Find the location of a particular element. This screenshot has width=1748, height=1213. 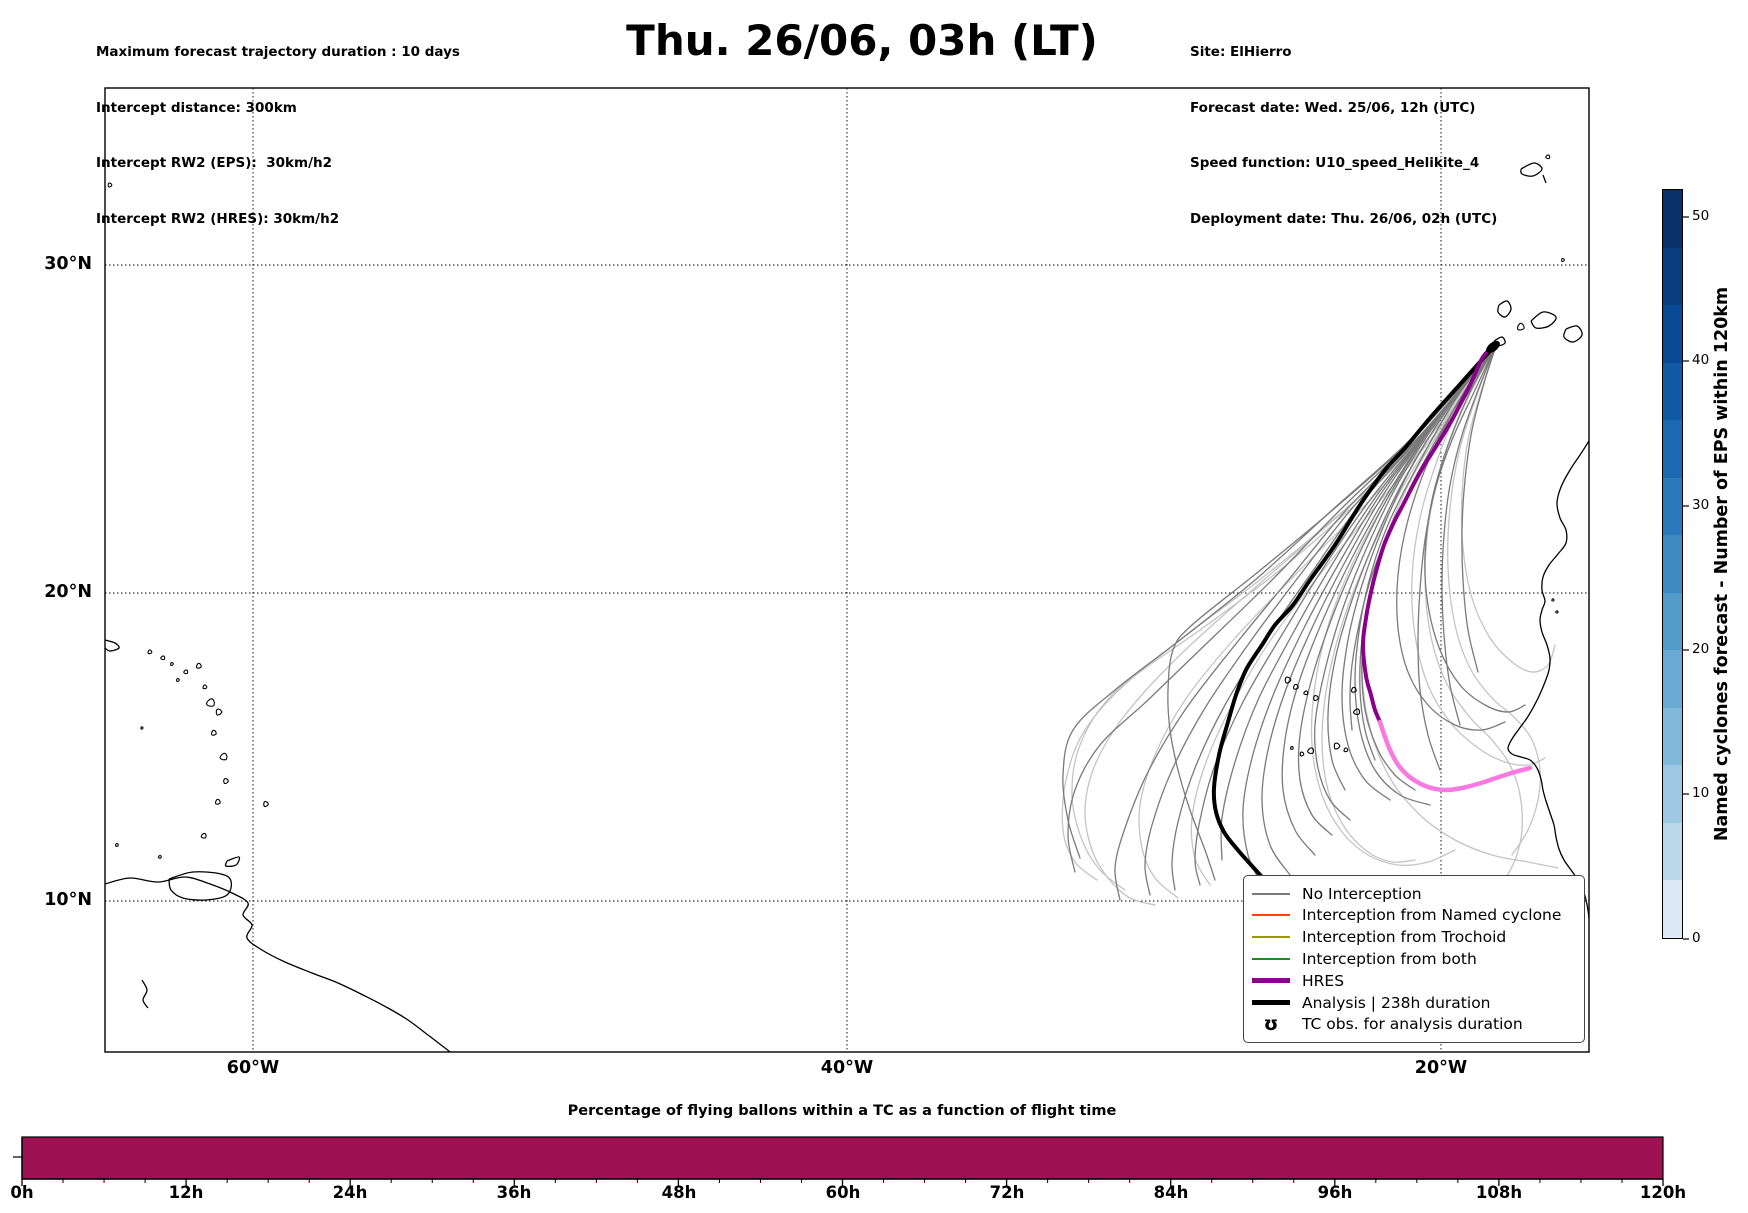

colorbar-tick-40: 40 is located at coordinates (1701, 360).